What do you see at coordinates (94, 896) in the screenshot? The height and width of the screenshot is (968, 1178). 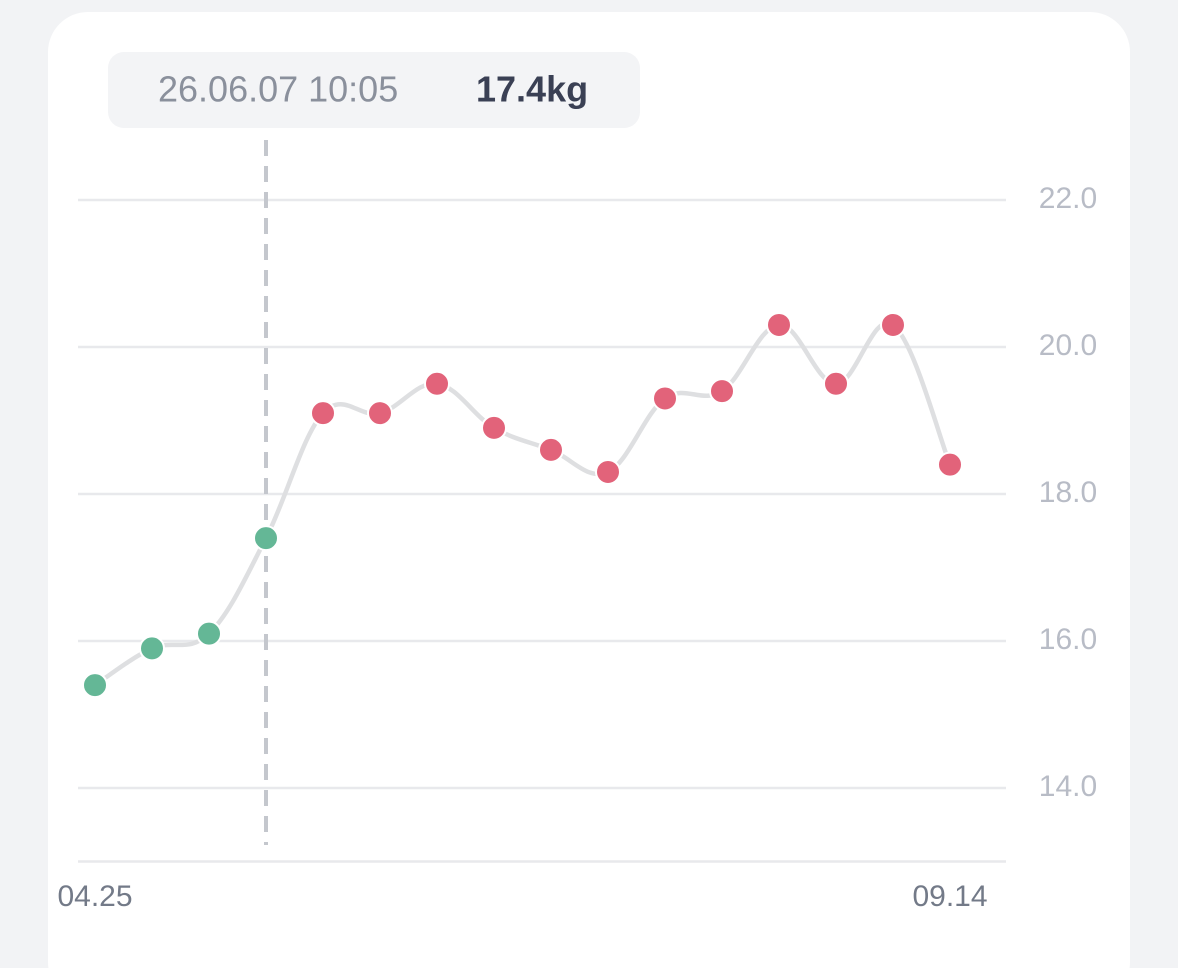 I see `x-tick-label: 04.25` at bounding box center [94, 896].